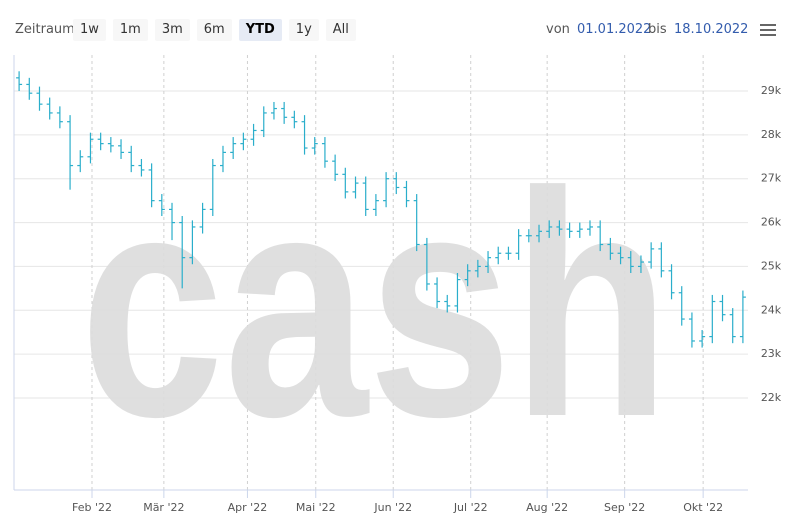  Describe the element at coordinates (92, 507) in the screenshot. I see `x-tick-label: Feb '22` at that location.